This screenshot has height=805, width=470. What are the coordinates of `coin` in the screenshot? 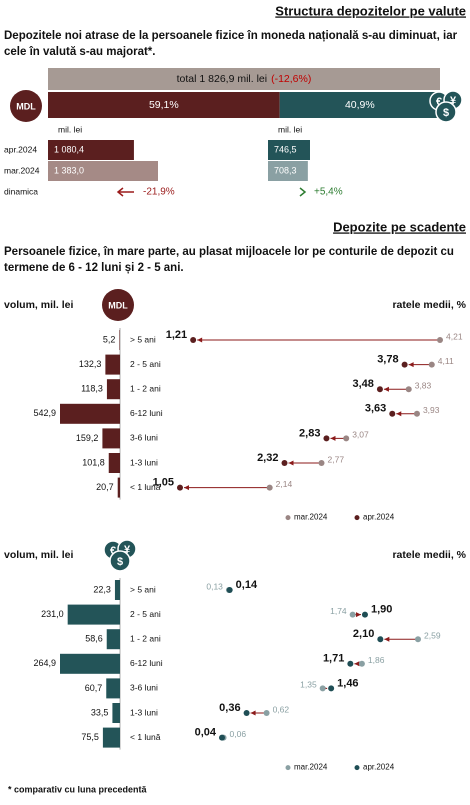 It's located at (120, 561).